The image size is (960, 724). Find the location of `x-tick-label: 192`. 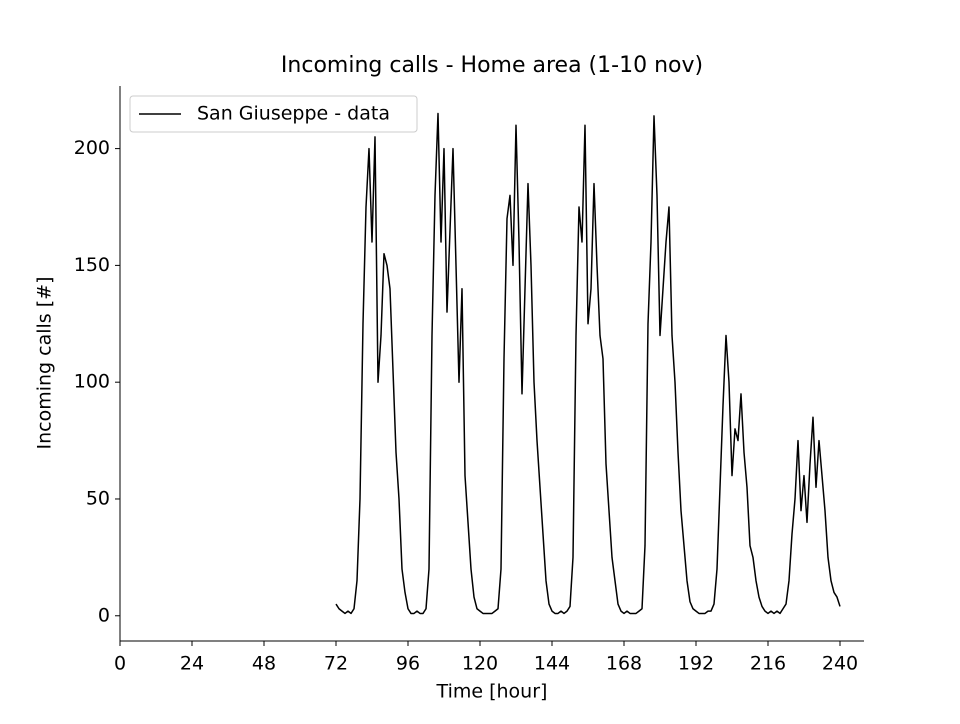

x-tick-label: 192 is located at coordinates (696, 664).